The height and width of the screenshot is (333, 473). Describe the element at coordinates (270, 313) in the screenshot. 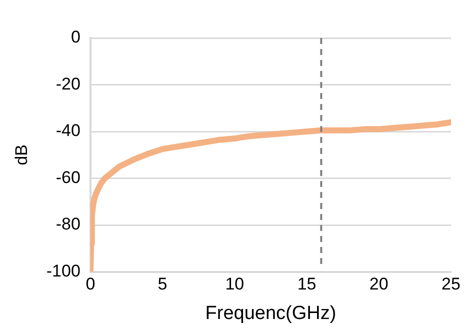

I see `x-axis-title: Frequenc(GHz)` at that location.